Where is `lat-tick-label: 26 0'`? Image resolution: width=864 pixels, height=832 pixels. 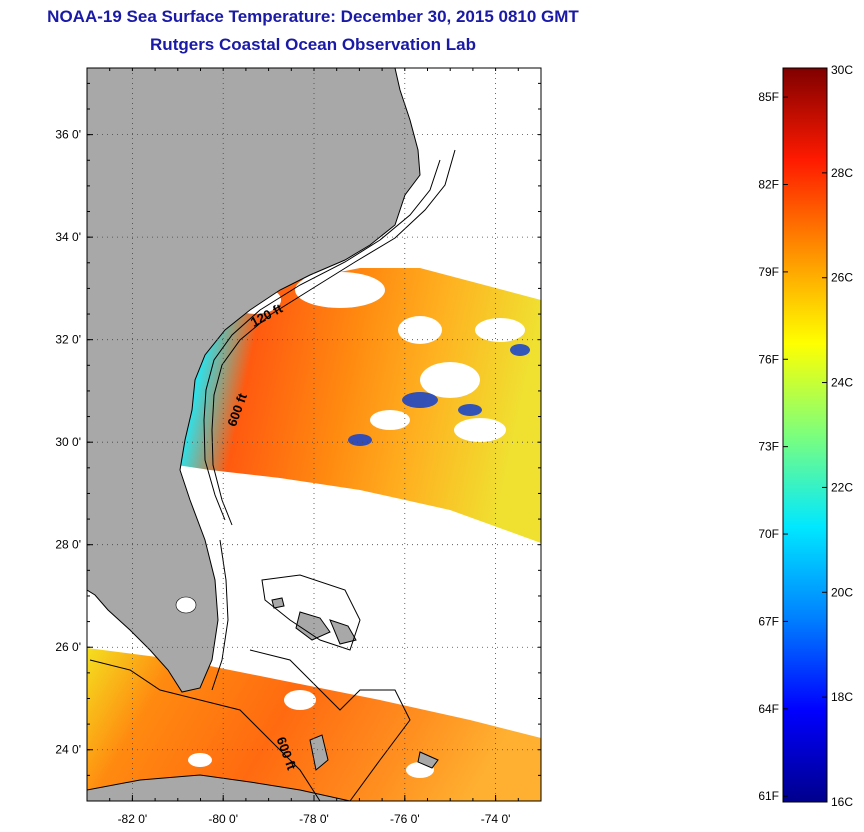
lat-tick-label: 26 0' is located at coordinates (68, 647).